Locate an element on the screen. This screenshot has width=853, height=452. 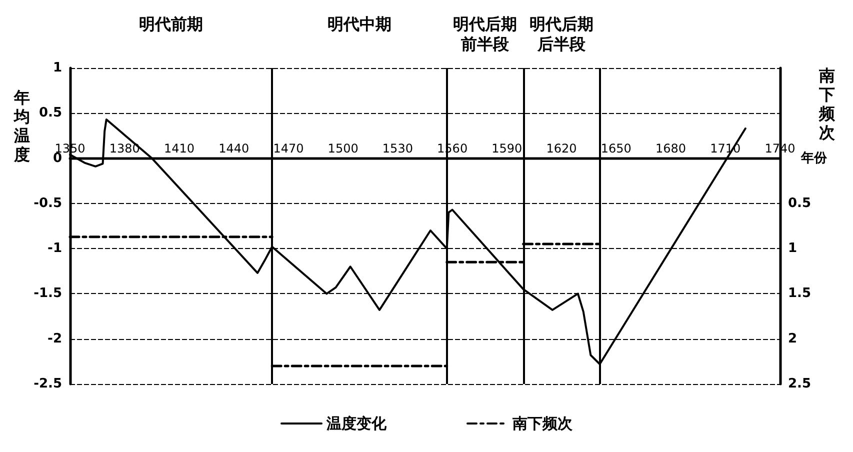
x-tick-label: 1590 is located at coordinates (507, 148).